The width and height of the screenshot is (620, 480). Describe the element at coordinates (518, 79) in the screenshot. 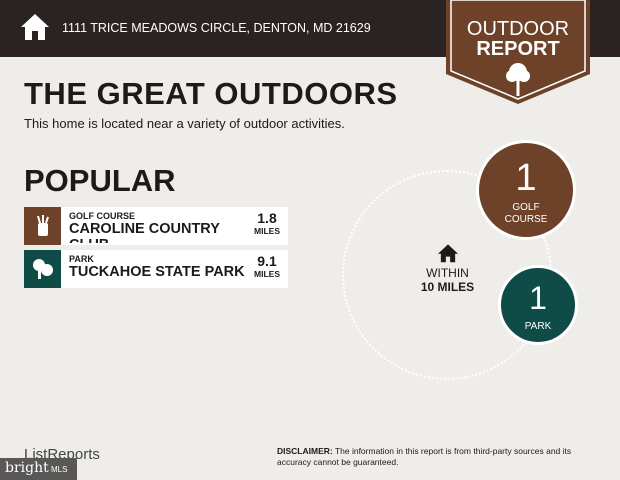

I see `tree-icon` at that location.